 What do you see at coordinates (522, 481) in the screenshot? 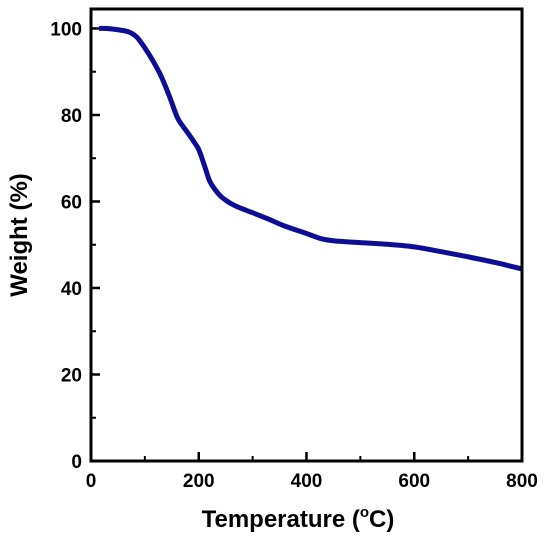
I see `x-tick-label: 800` at bounding box center [522, 481].